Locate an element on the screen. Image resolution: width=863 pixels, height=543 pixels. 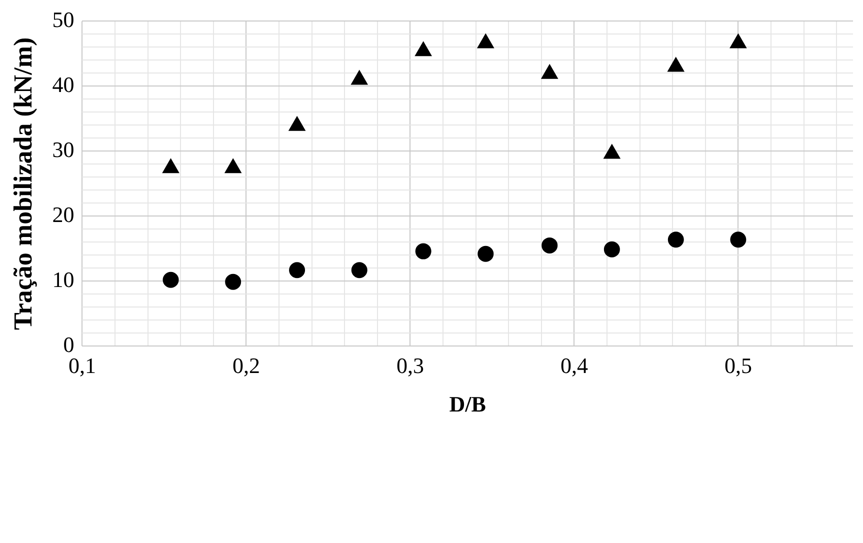
x-tick-label: 0,4 is located at coordinates (574, 365).